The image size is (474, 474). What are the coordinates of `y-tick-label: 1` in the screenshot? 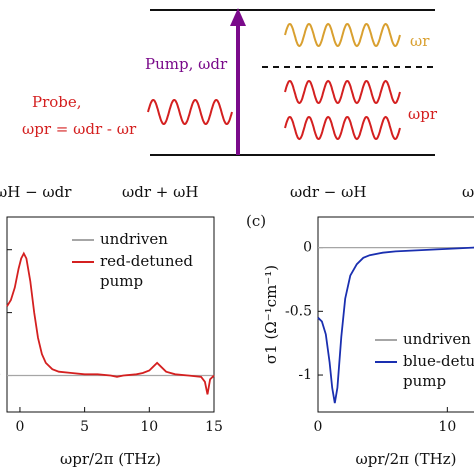 It's located at (0, 250).